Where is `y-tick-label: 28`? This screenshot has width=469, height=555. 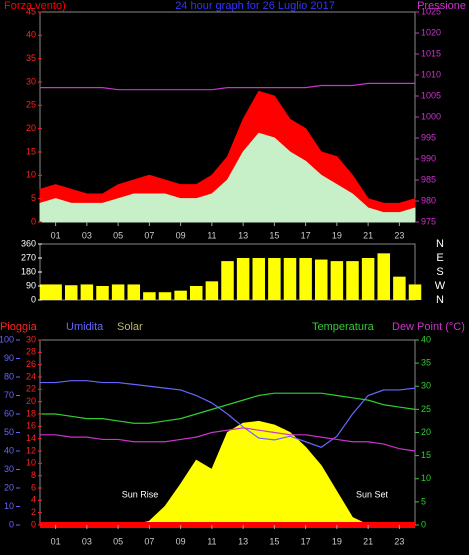
y-tick-label: 28 is located at coordinates (31, 352).